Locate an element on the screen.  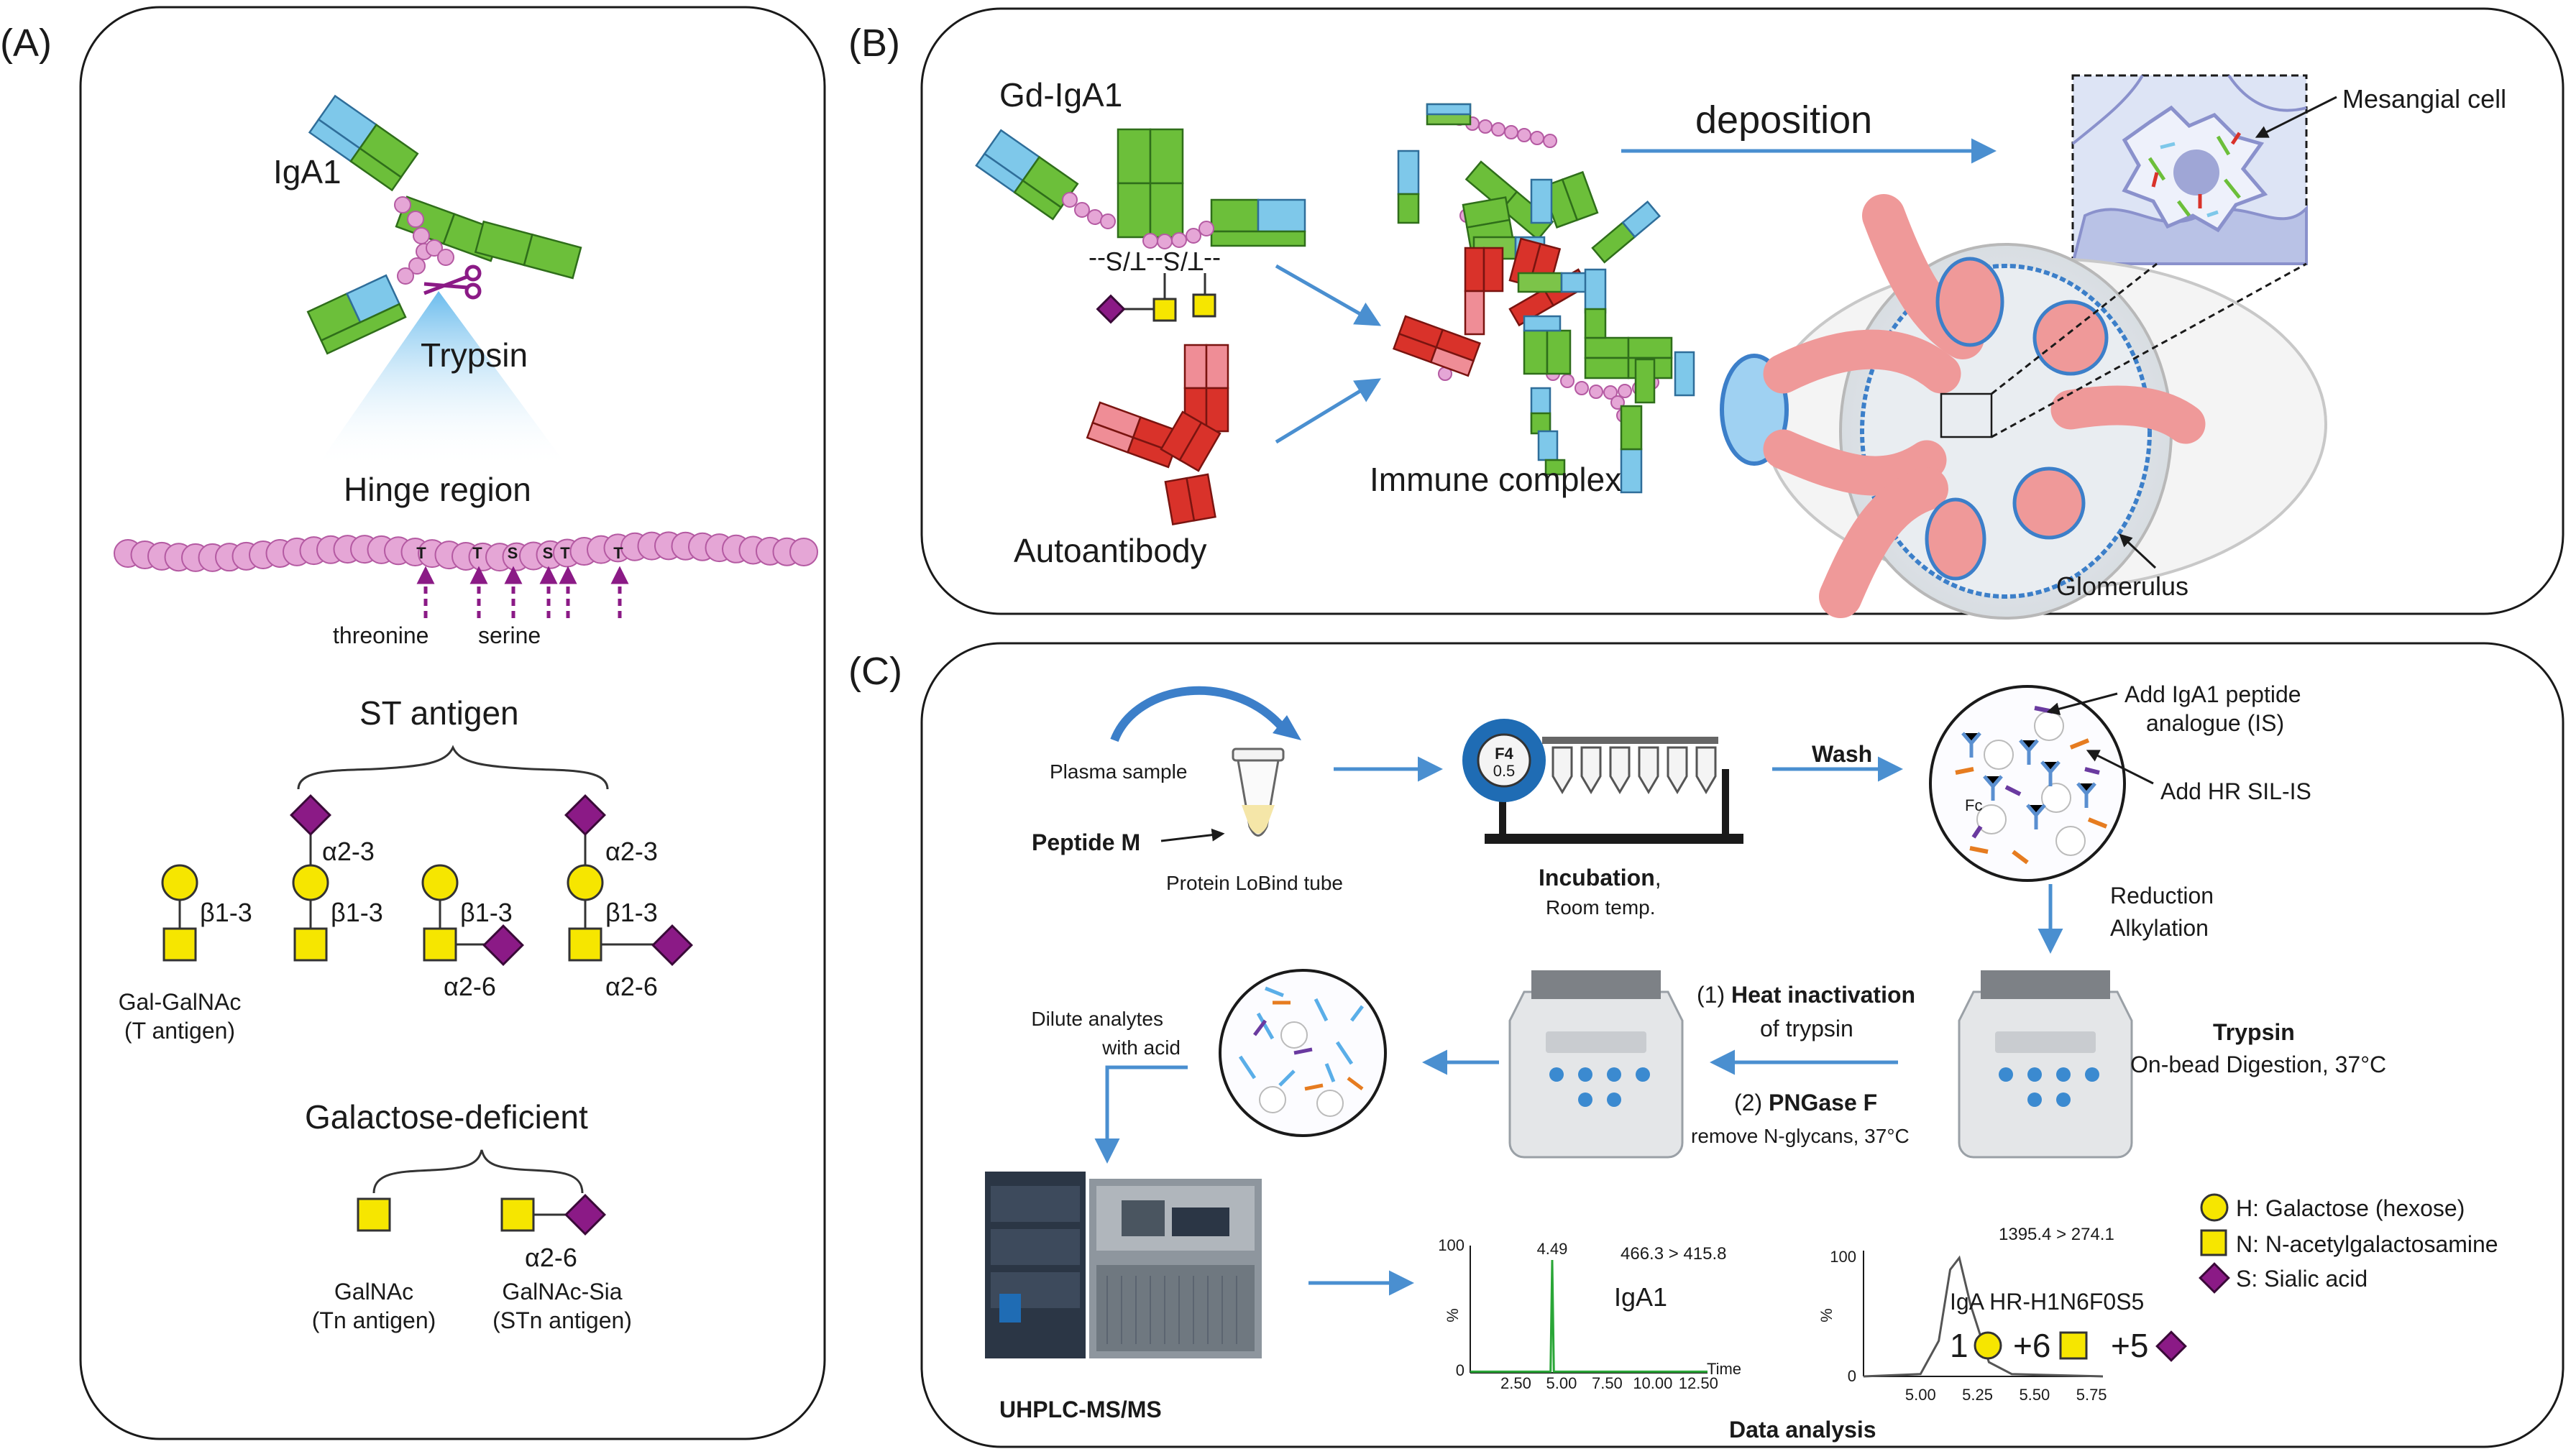
threonine-label: threonine is located at coordinates (381, 635).